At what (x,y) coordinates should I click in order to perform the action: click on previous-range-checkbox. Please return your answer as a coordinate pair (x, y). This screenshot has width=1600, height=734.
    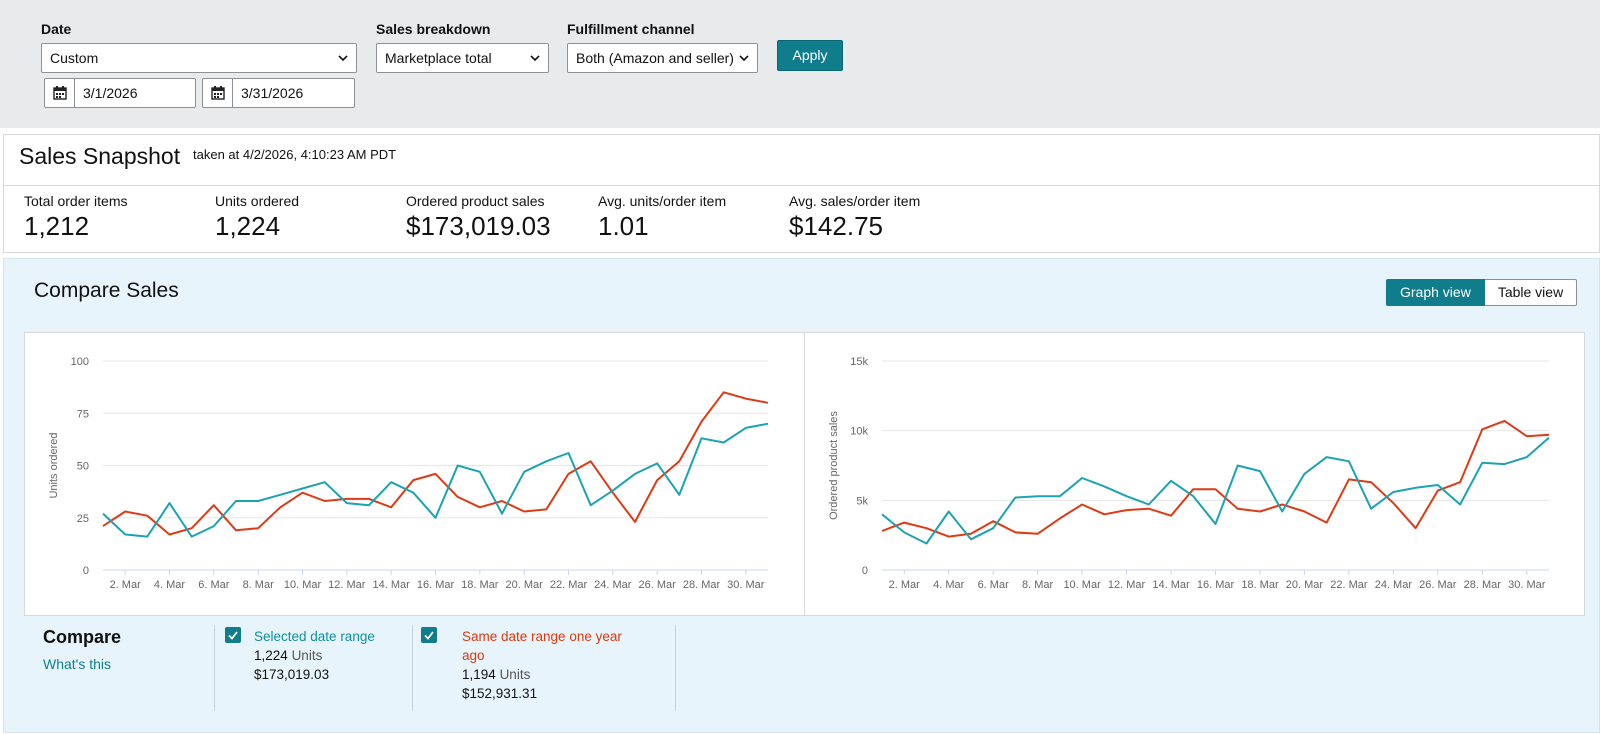
    Looking at the image, I should click on (429, 635).